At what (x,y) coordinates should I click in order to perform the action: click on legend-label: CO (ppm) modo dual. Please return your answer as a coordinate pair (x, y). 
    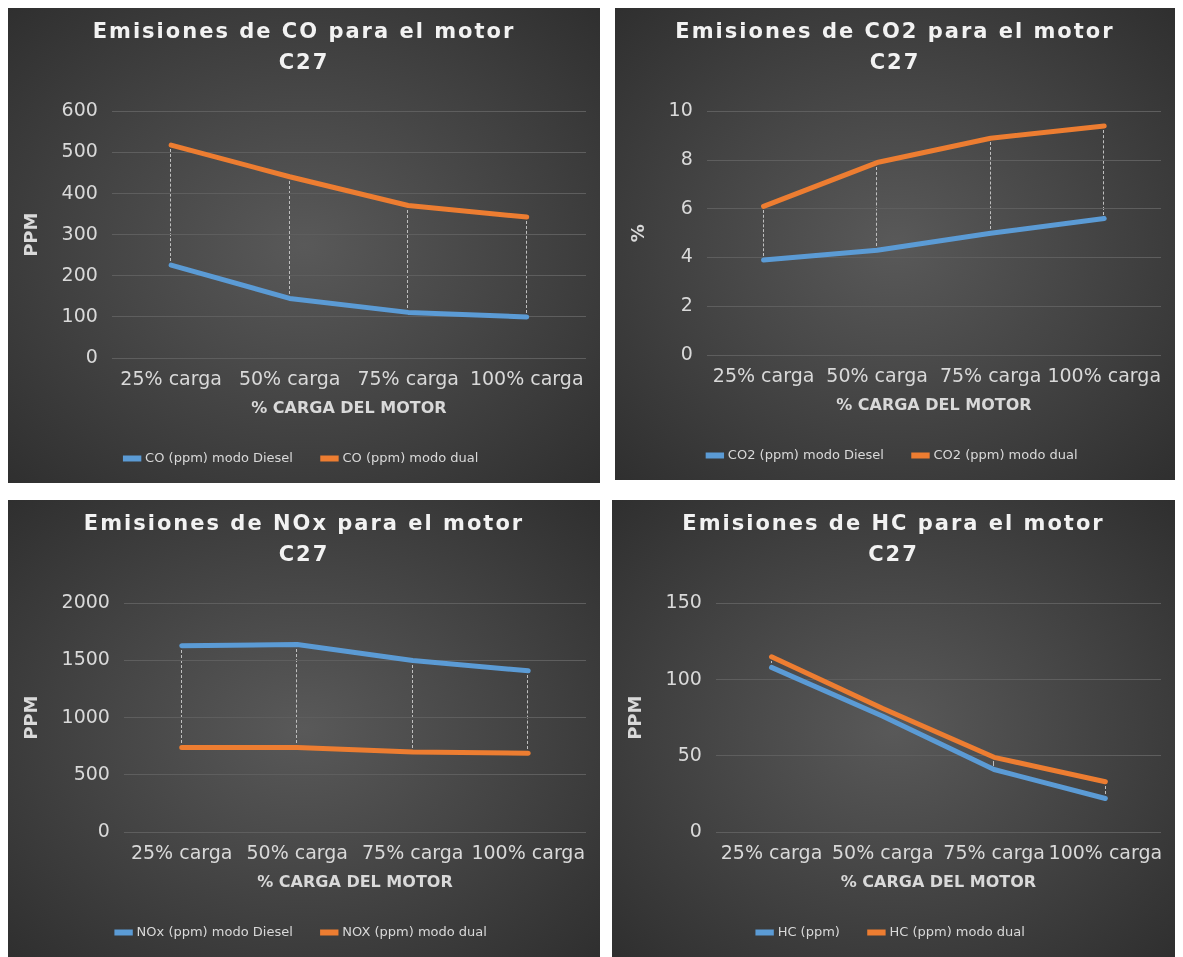
    Looking at the image, I should click on (410, 457).